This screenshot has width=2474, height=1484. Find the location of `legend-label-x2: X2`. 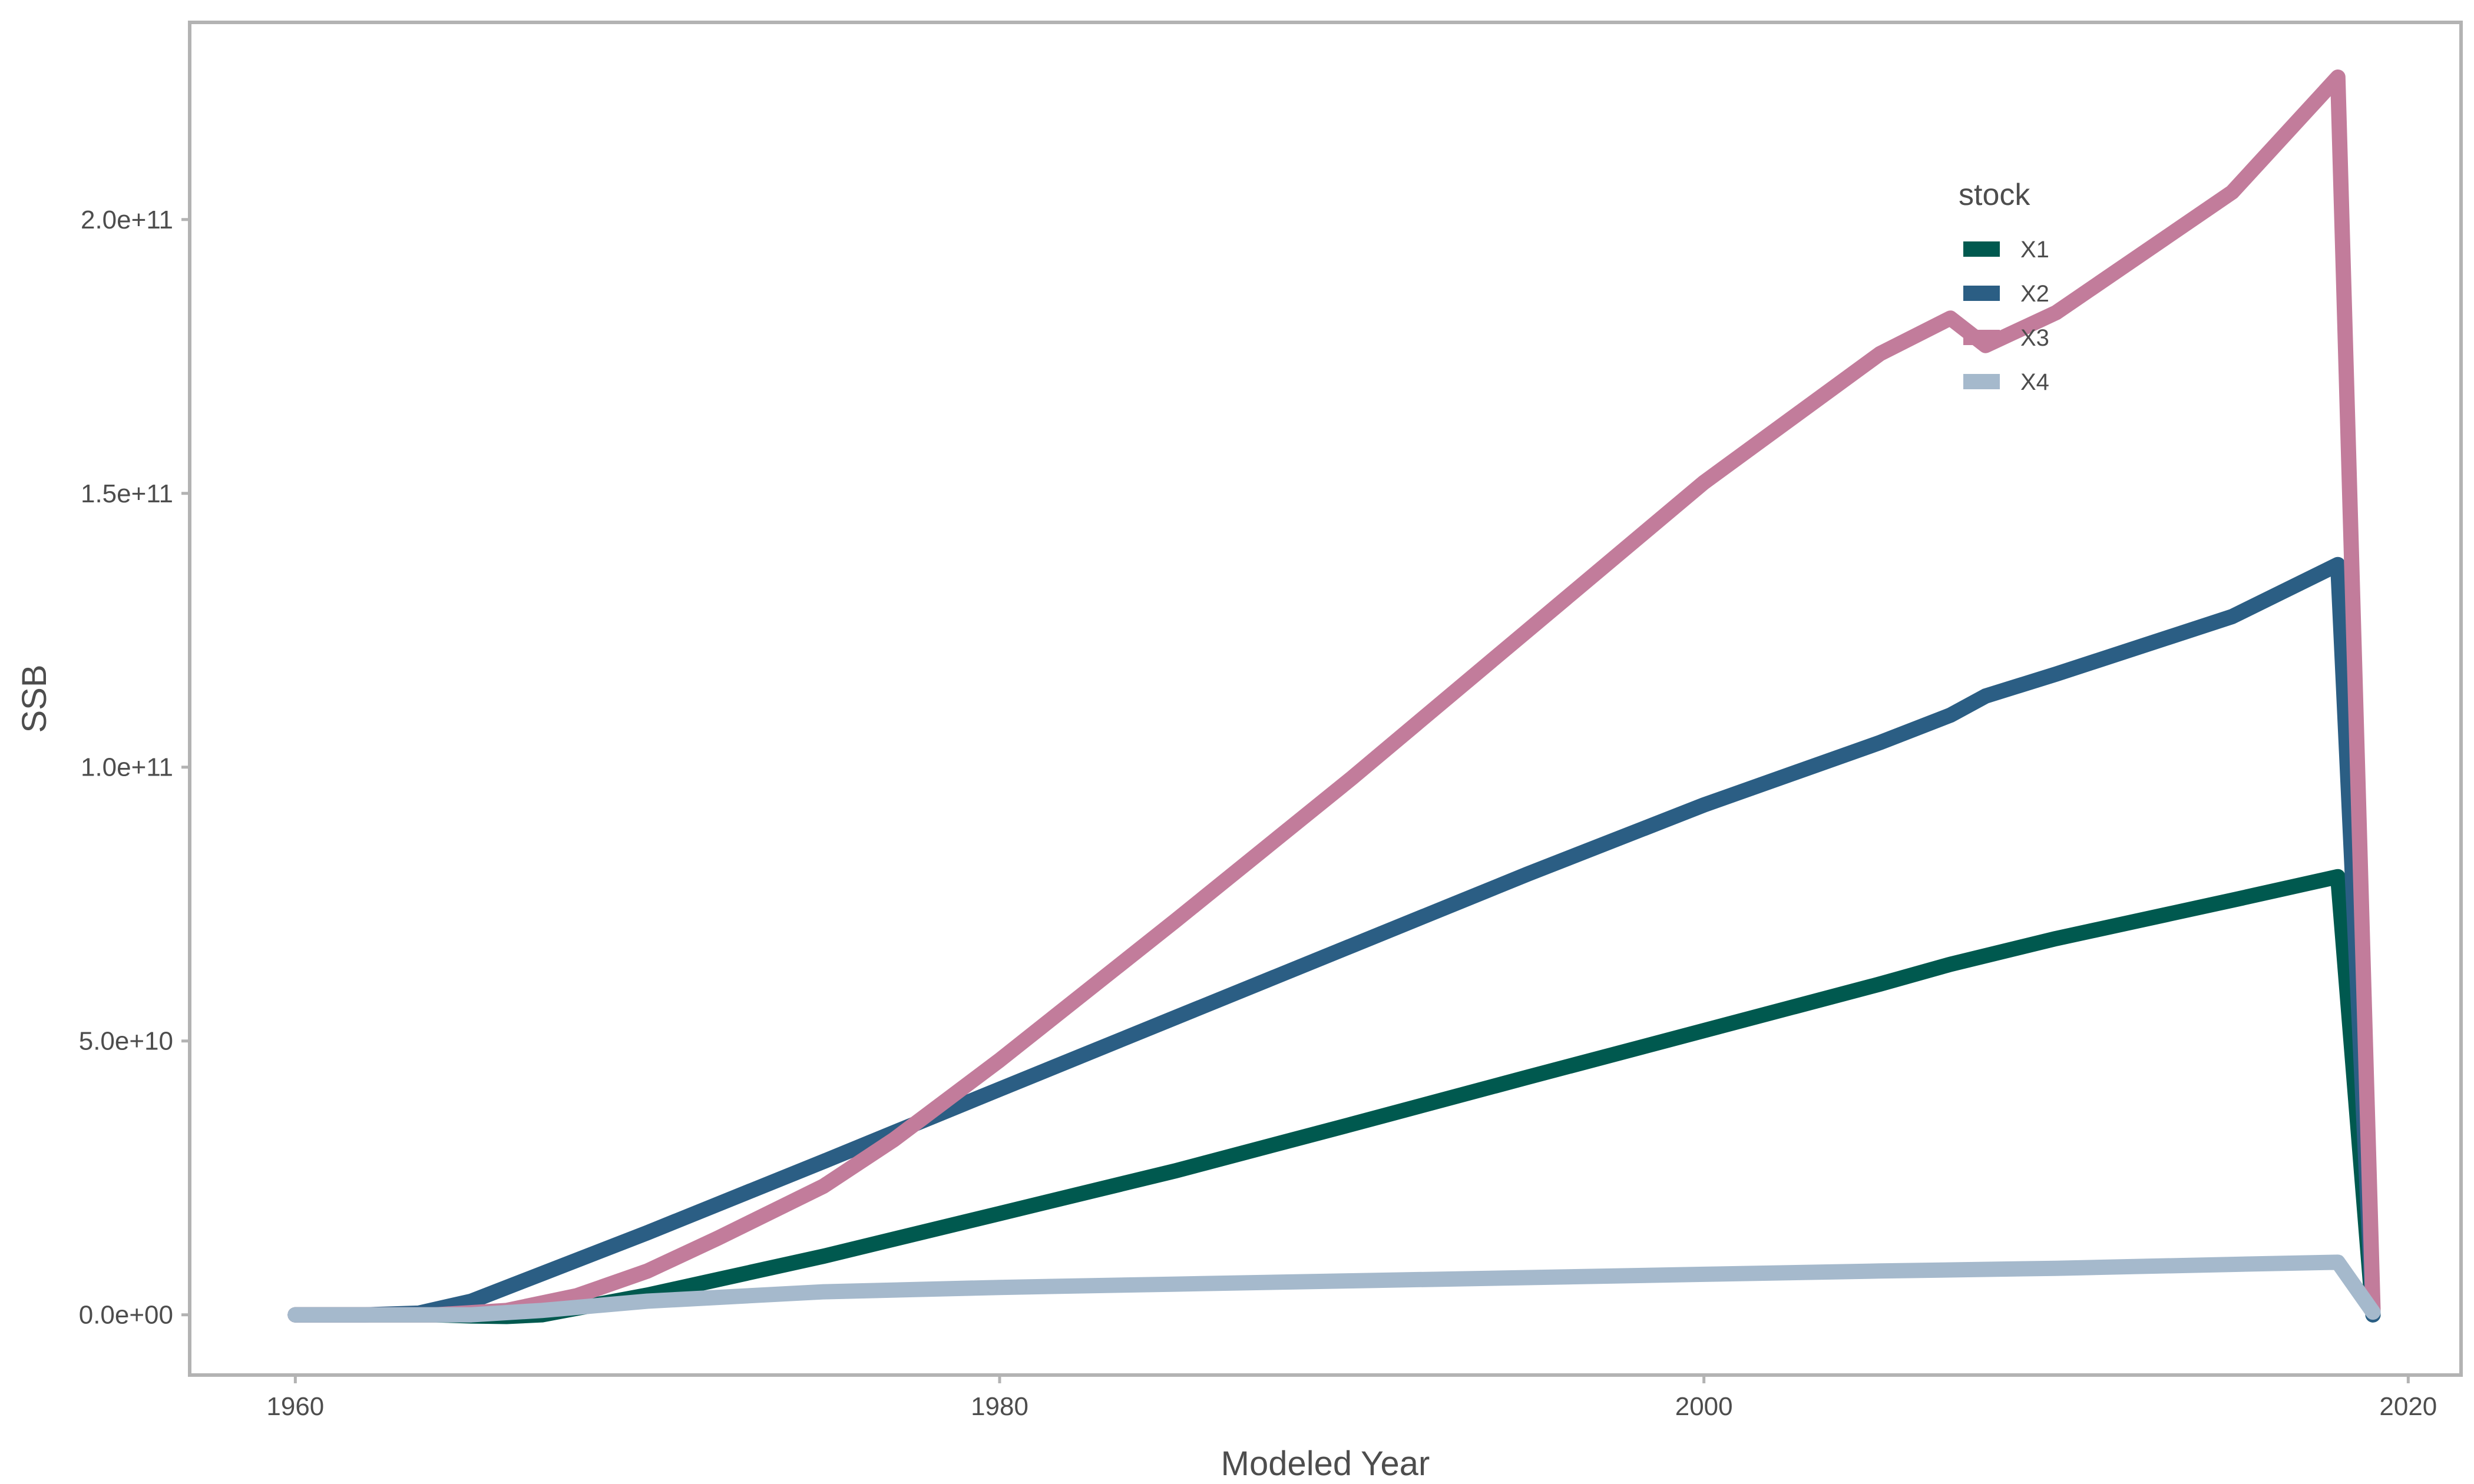

legend-label-x2: X2 is located at coordinates (2034, 294).